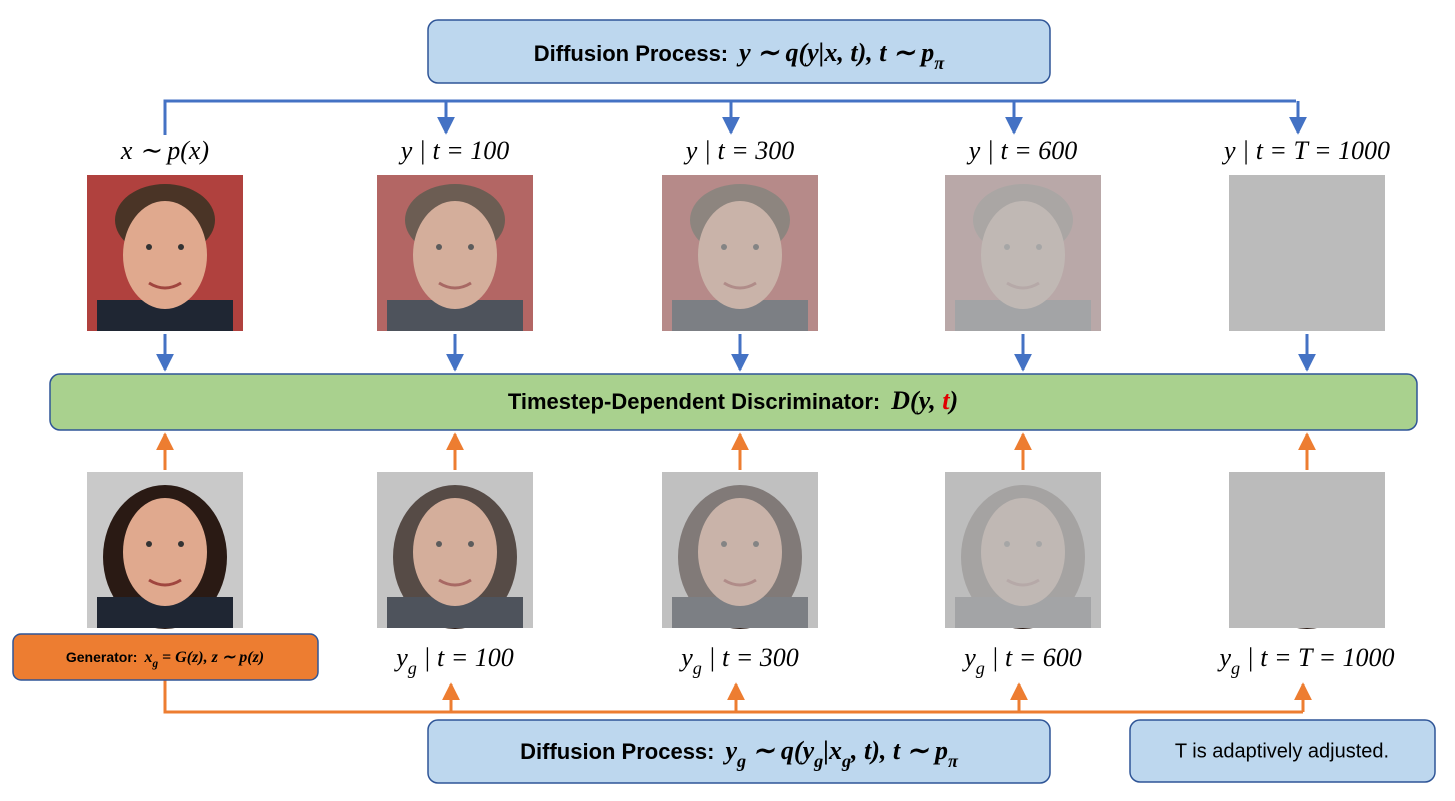 Image resolution: width=1455 pixels, height=801 pixels. I want to click on note-text: T is adaptively adjusted., so click(1282, 751).